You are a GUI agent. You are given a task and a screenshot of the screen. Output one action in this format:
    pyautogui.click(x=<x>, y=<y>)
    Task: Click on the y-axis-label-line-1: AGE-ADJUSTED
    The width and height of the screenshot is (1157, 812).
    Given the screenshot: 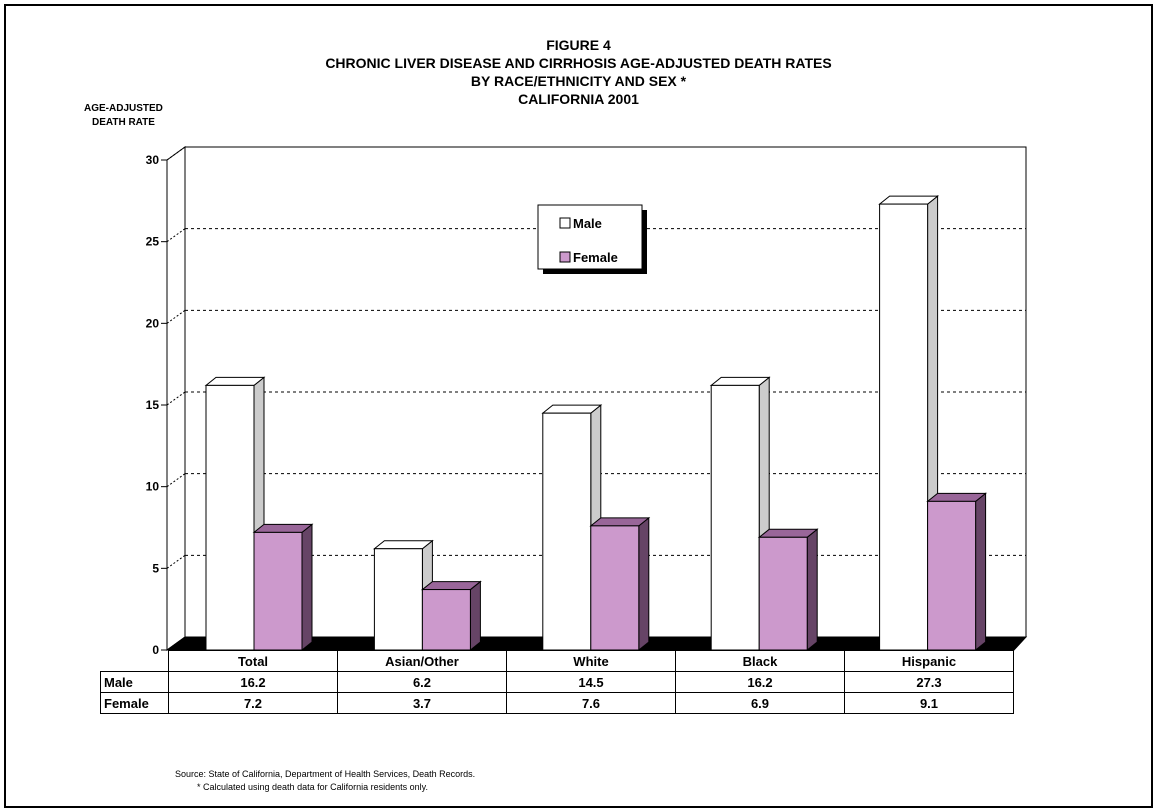 What is the action you would take?
    pyautogui.click(x=123, y=108)
    